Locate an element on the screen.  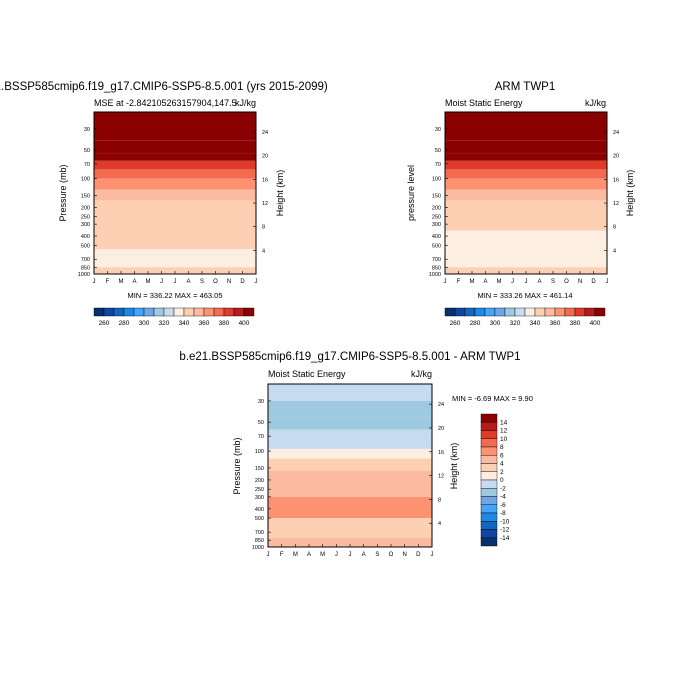
y-tick-label: 400 is located at coordinates (85, 237).